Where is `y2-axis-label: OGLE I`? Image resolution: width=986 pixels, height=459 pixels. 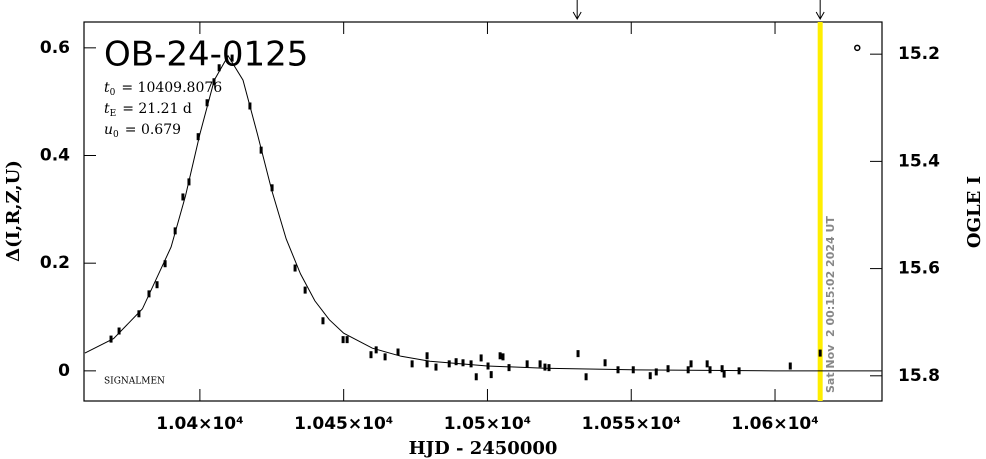 y2-axis-label: OGLE I is located at coordinates (974, 212).